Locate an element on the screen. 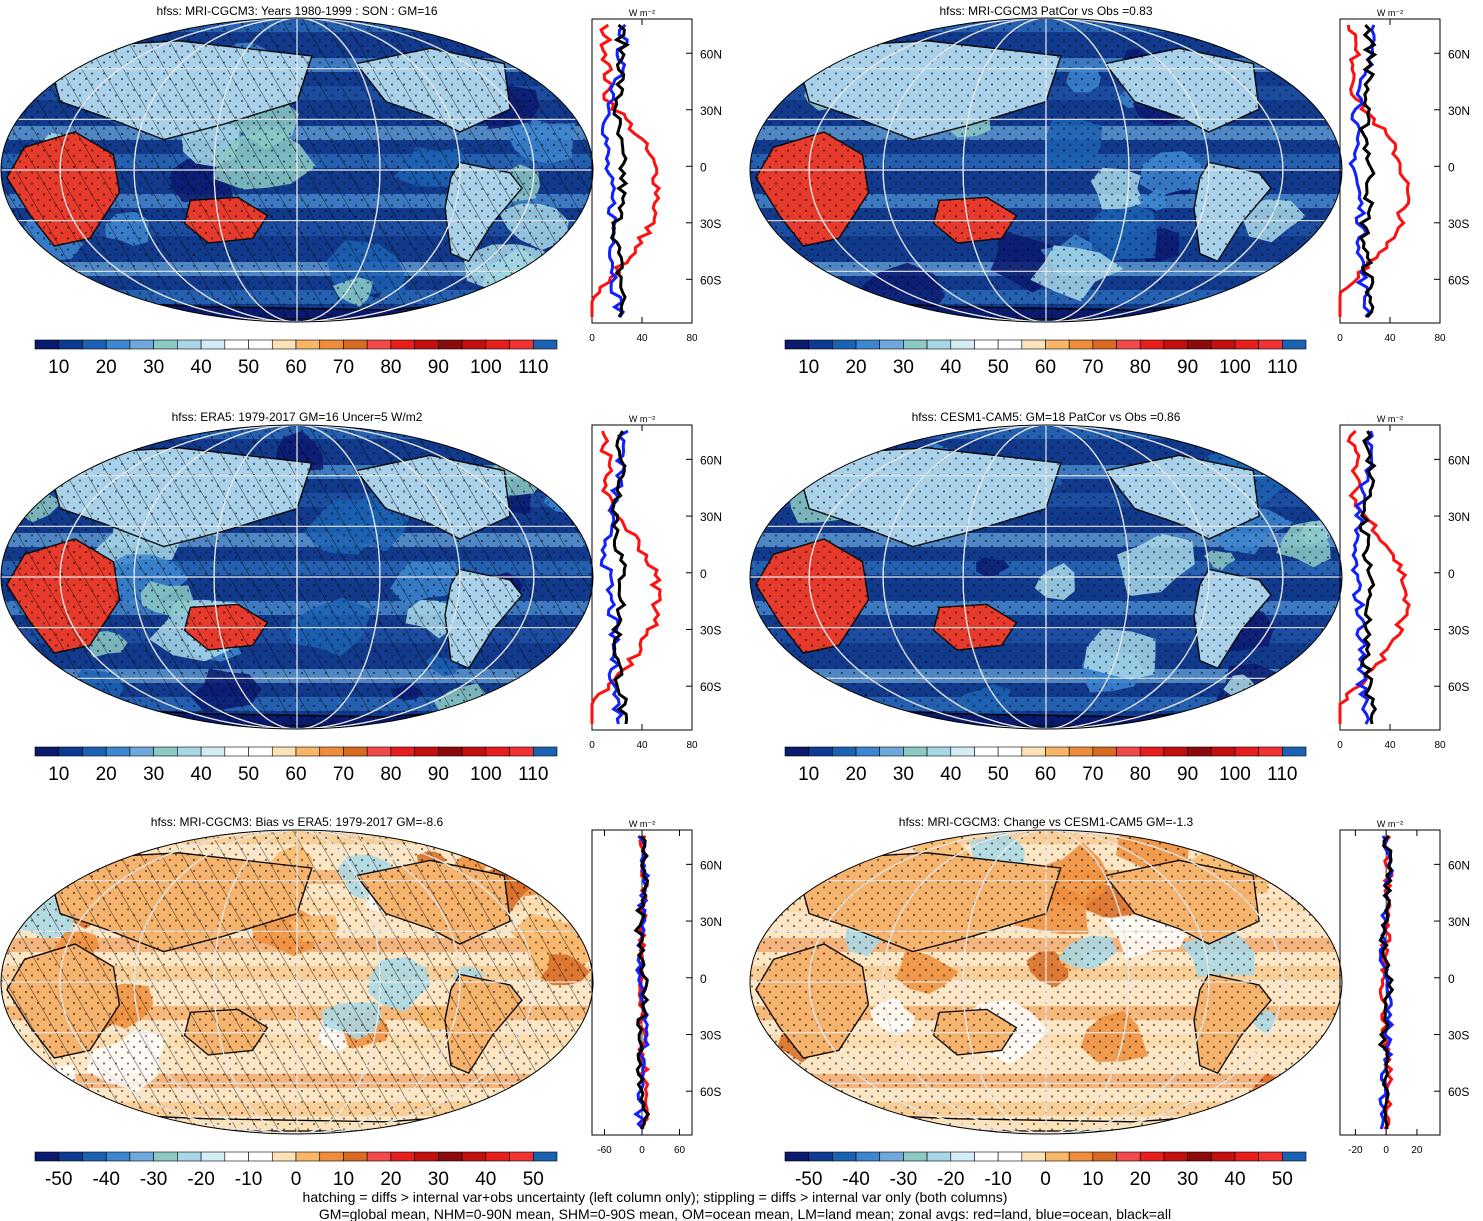 Image resolution: width=1483 pixels, height=1221 pixels. colorbar-label: -30 is located at coordinates (153, 1179).